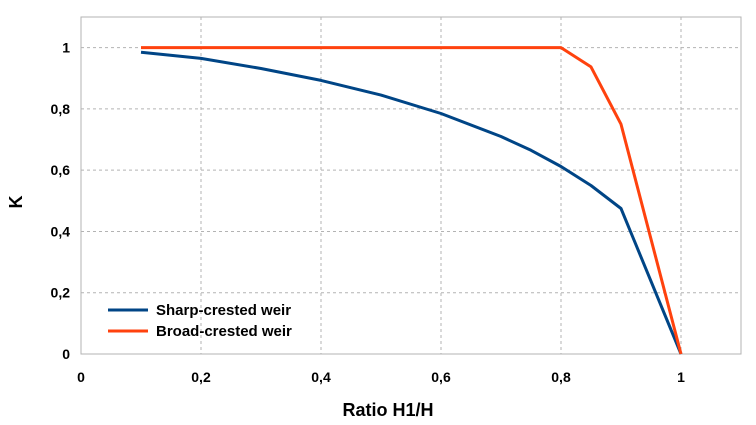  Describe the element at coordinates (381, 377) in the screenshot. I see `x-axis-tick-labels: 0 0,2 0,4 0,6 0,8 1` at that location.